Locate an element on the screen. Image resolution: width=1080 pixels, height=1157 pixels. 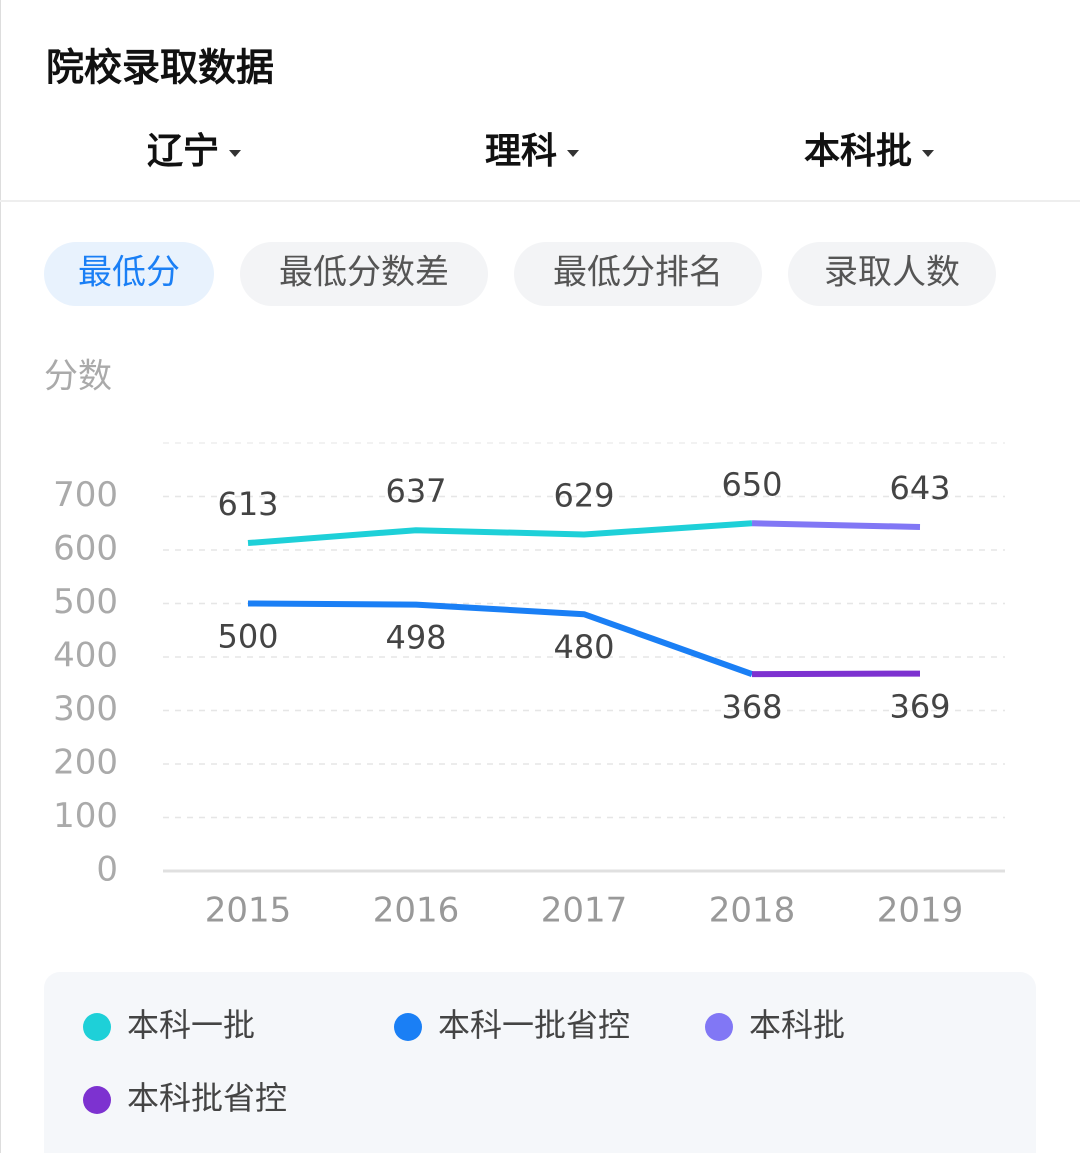
x-tick-label: 2015 is located at coordinates (248, 911).